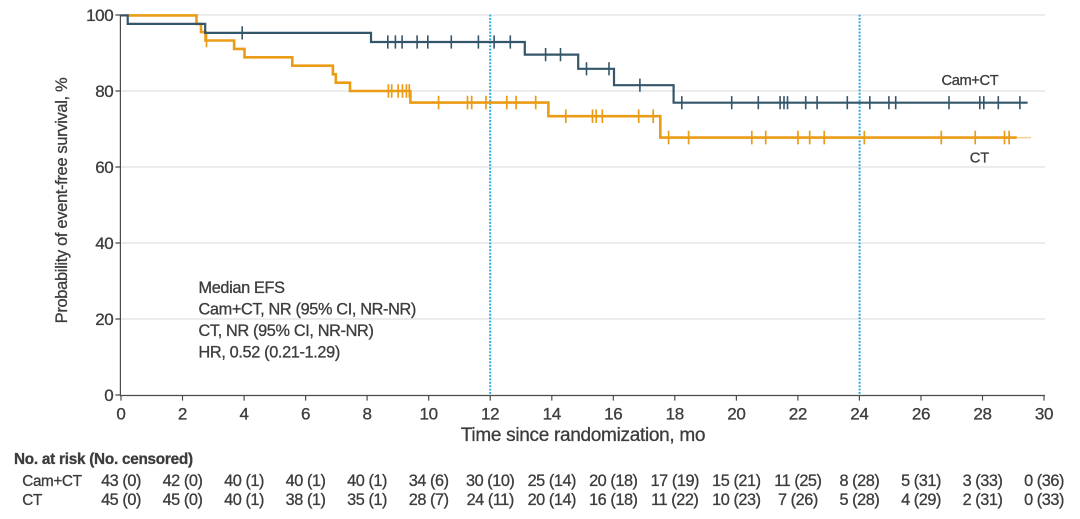 The width and height of the screenshot is (1080, 519). What do you see at coordinates (859, 413) in the screenshot?
I see `svg-text: 24` at bounding box center [859, 413].